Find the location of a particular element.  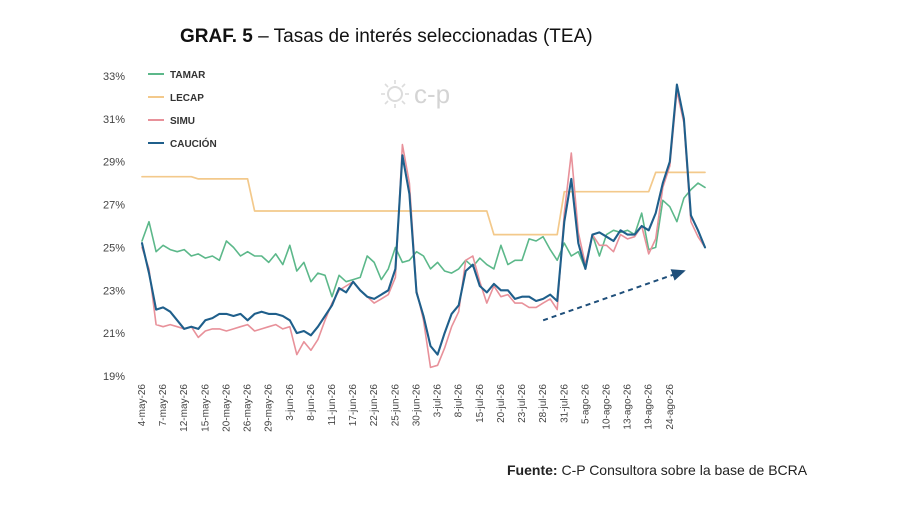

annotation-layer is located at coordinates (614, 295).